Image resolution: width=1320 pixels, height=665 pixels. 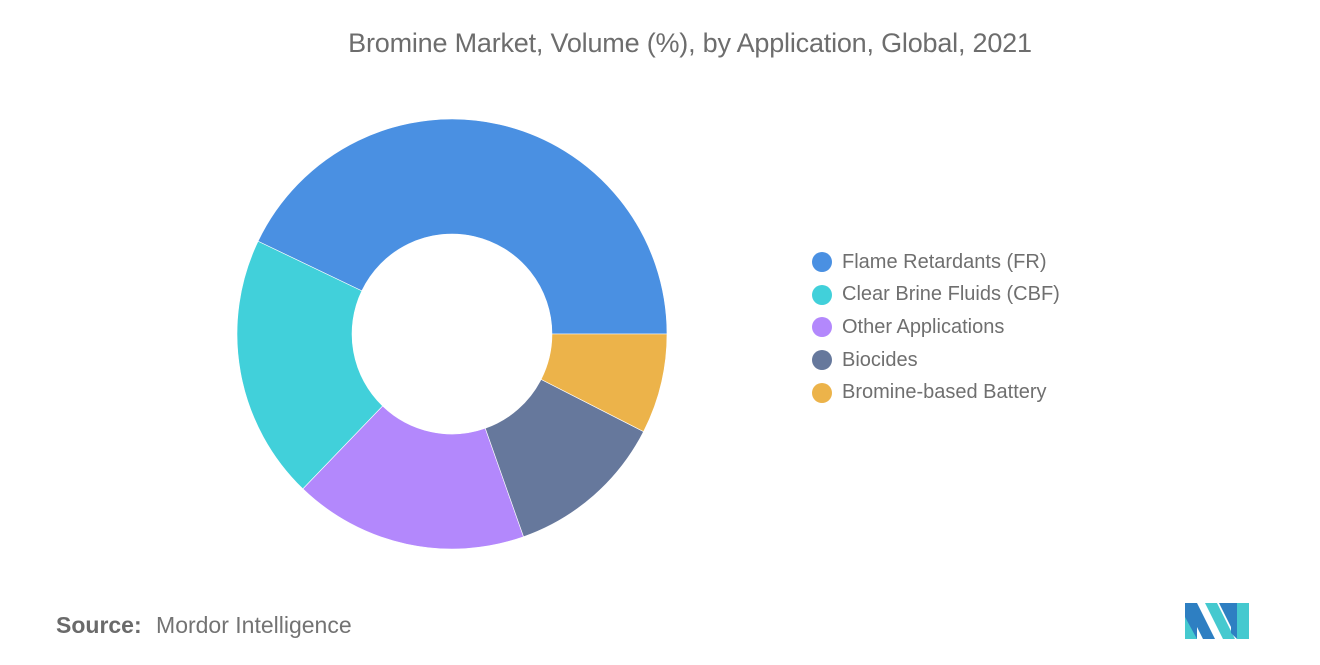 What do you see at coordinates (1218, 621) in the screenshot?
I see `mordor-intelligence-logo-icon` at bounding box center [1218, 621].